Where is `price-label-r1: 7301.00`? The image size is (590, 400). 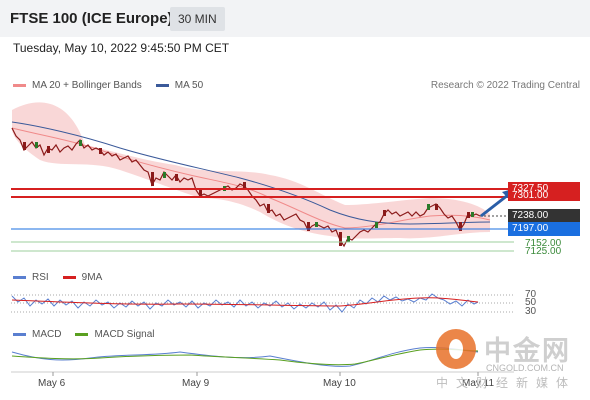
price-label-r1: 7301.00 is located at coordinates (544, 196).